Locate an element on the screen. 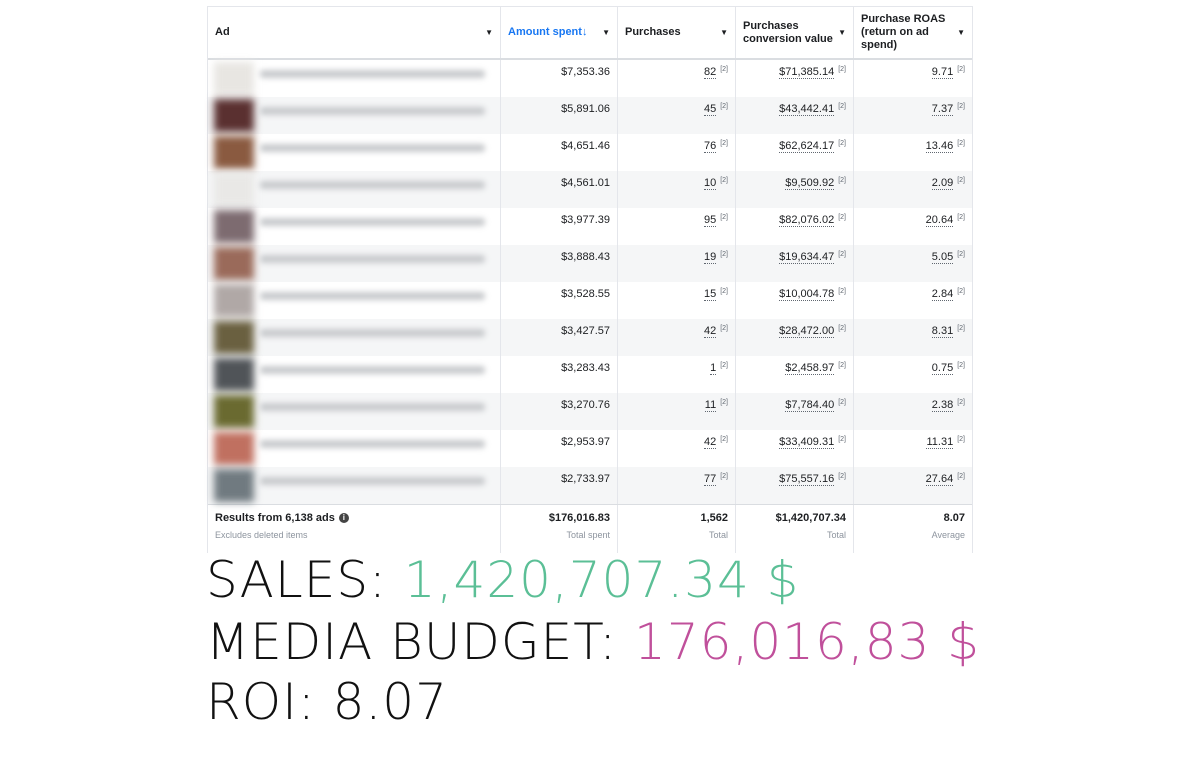  amount-spent-cell: $4,651.46 is located at coordinates (559, 152).